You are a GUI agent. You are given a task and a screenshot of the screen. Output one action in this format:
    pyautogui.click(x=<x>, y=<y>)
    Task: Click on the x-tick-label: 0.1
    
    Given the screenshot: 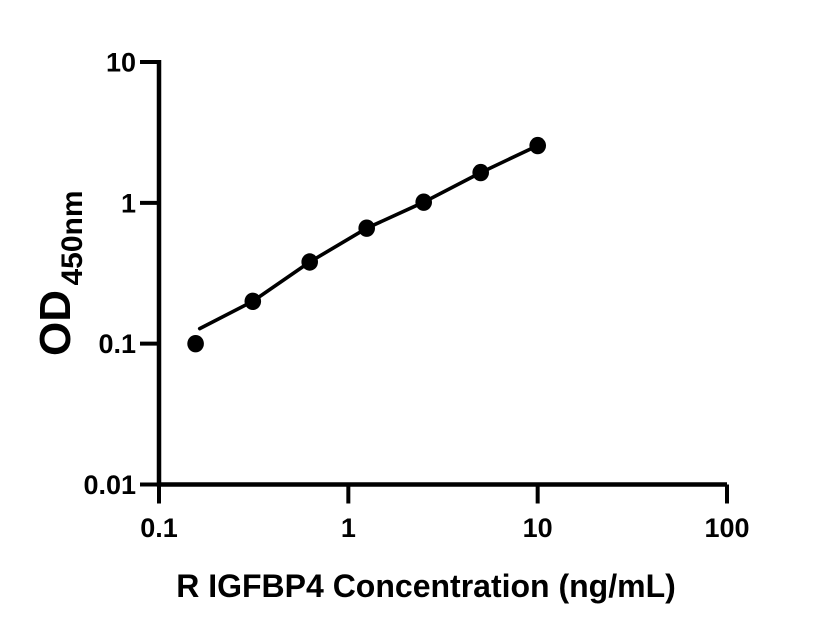 What is the action you would take?
    pyautogui.click(x=159, y=528)
    